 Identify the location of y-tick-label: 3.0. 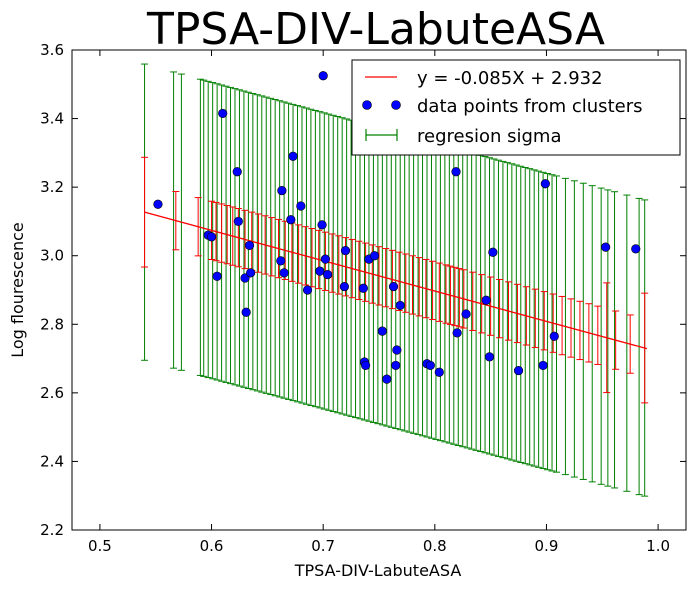
(52, 256).